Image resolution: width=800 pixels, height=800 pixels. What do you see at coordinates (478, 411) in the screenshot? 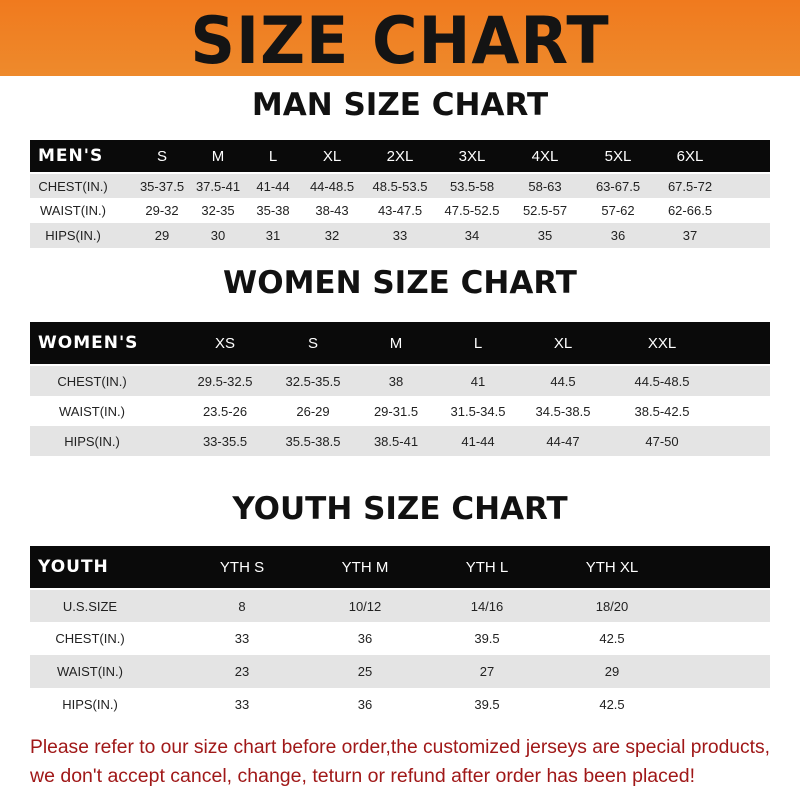
I see `measurement-cell: 31.5-34.5` at bounding box center [478, 411].